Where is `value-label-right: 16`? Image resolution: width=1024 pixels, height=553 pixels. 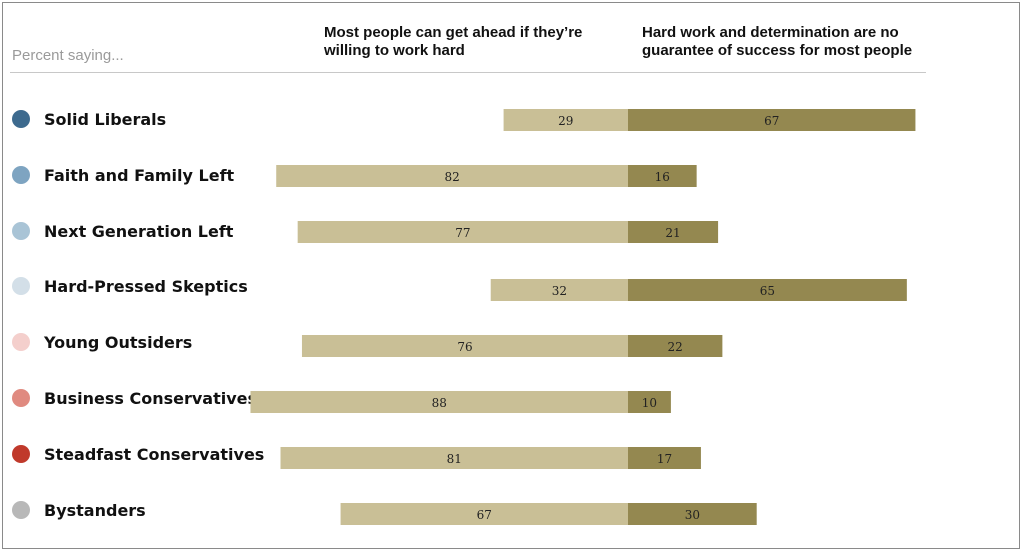 value-label-right: 16 is located at coordinates (662, 177).